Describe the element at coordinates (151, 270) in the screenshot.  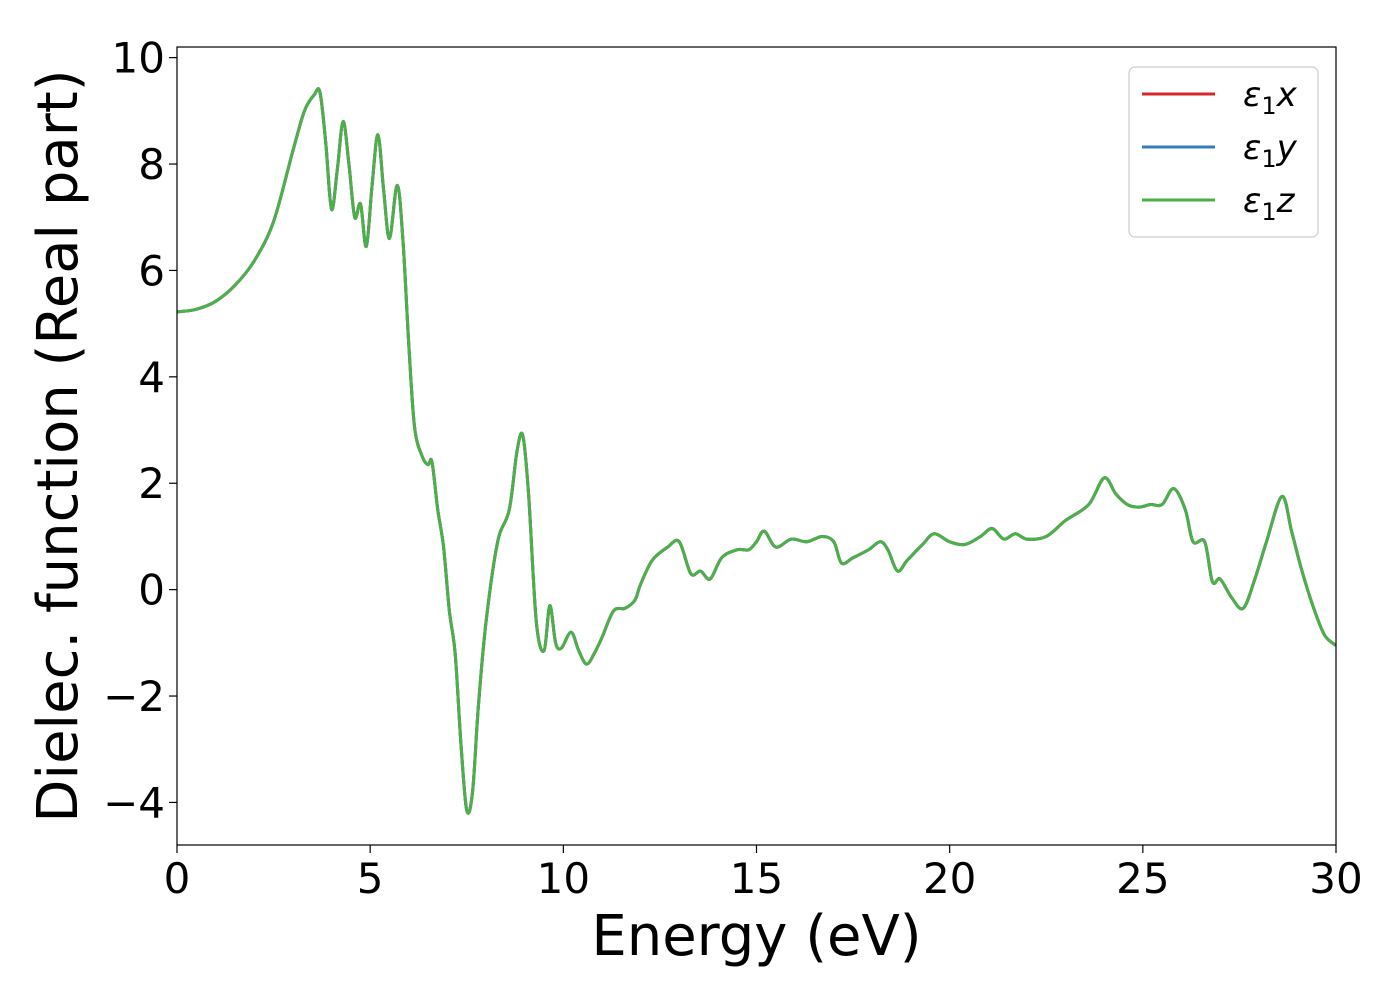
I see `y-tick-label: 6` at that location.